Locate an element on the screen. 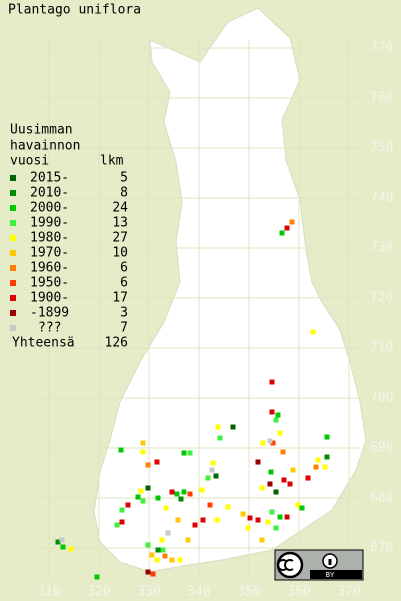 This screenshot has height=601, width=401. legend-count-header: lkm is located at coordinates (112, 161).